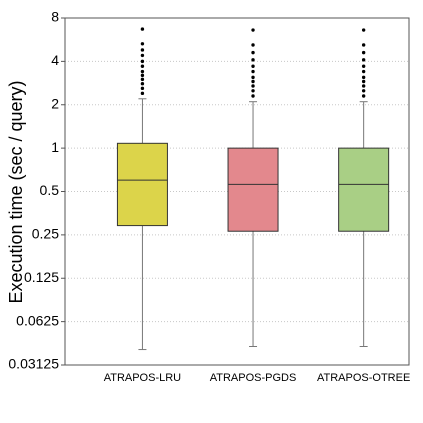 This screenshot has width=423, height=423. I want to click on y-tick-label: 8, so click(55, 17).